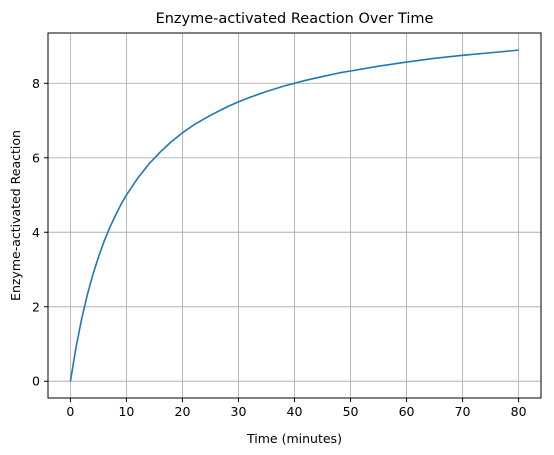  Describe the element at coordinates (519, 411) in the screenshot. I see `x-tick-label: 80` at that location.